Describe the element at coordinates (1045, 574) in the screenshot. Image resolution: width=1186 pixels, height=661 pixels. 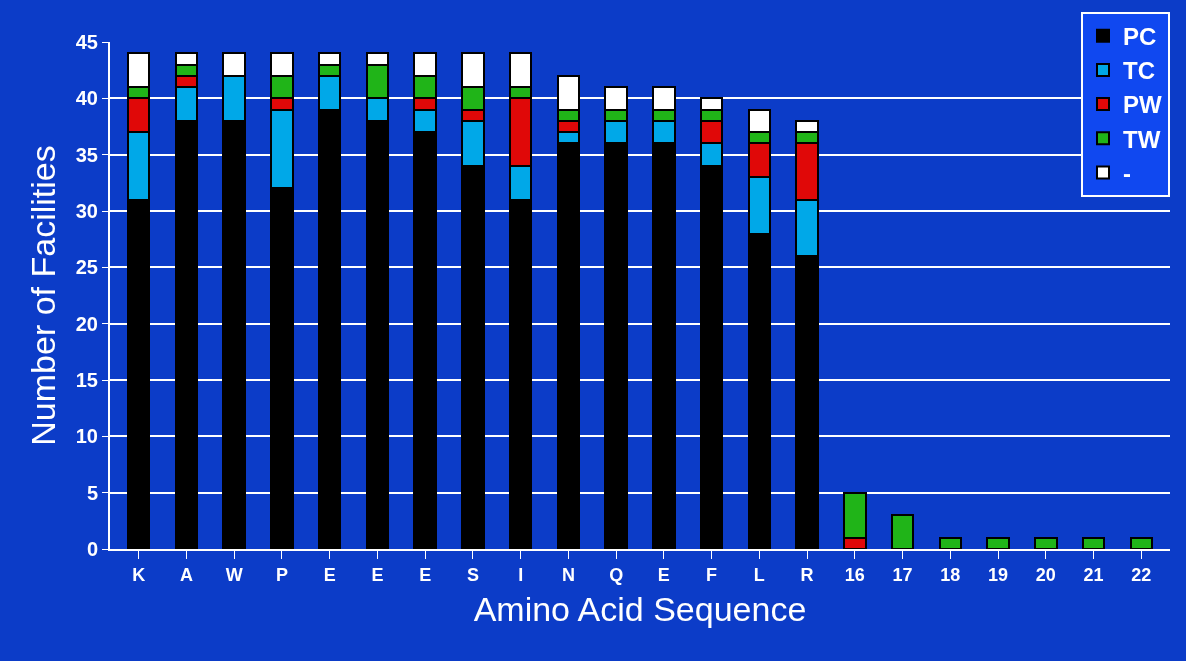
I see `x-tick-label: 20` at that location.